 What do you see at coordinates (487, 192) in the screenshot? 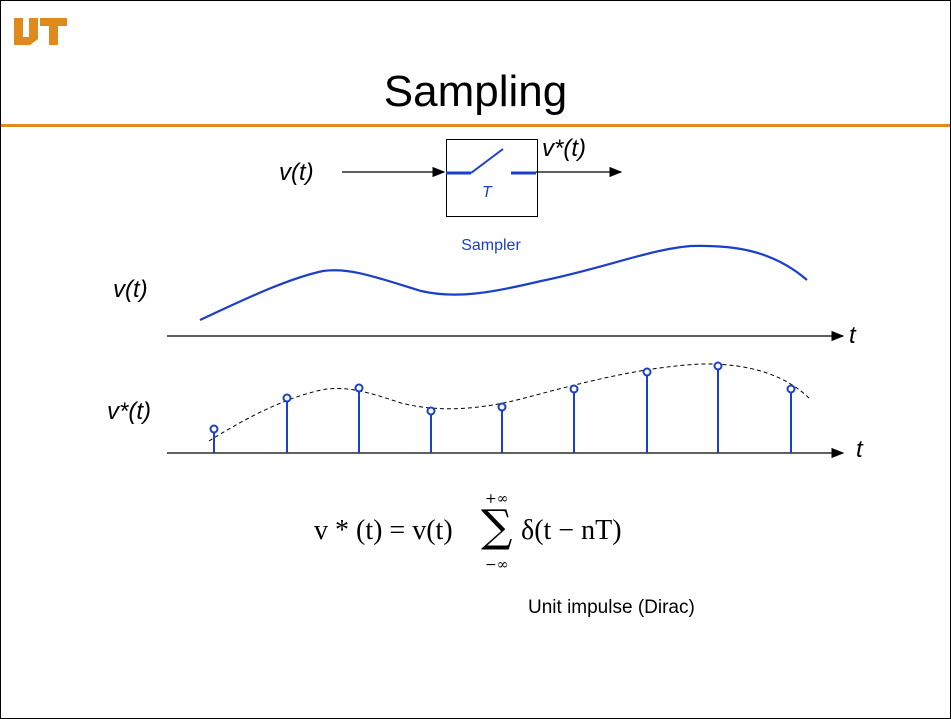
I see `sampling-period-label: T` at bounding box center [487, 192].